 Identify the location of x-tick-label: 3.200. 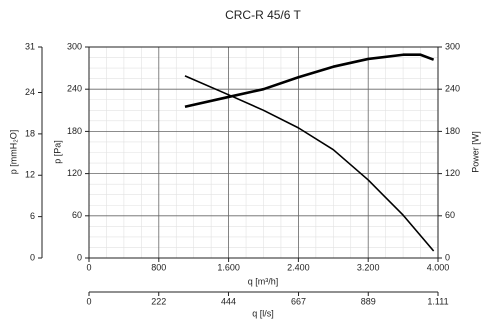
(368, 267).